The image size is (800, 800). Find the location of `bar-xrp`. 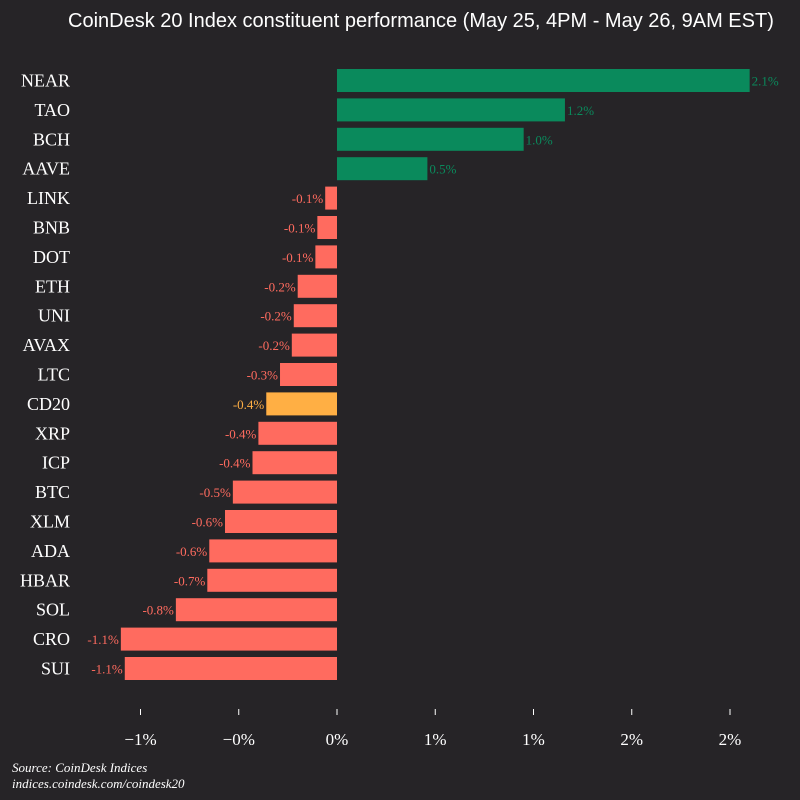

bar-xrp is located at coordinates (297, 433).